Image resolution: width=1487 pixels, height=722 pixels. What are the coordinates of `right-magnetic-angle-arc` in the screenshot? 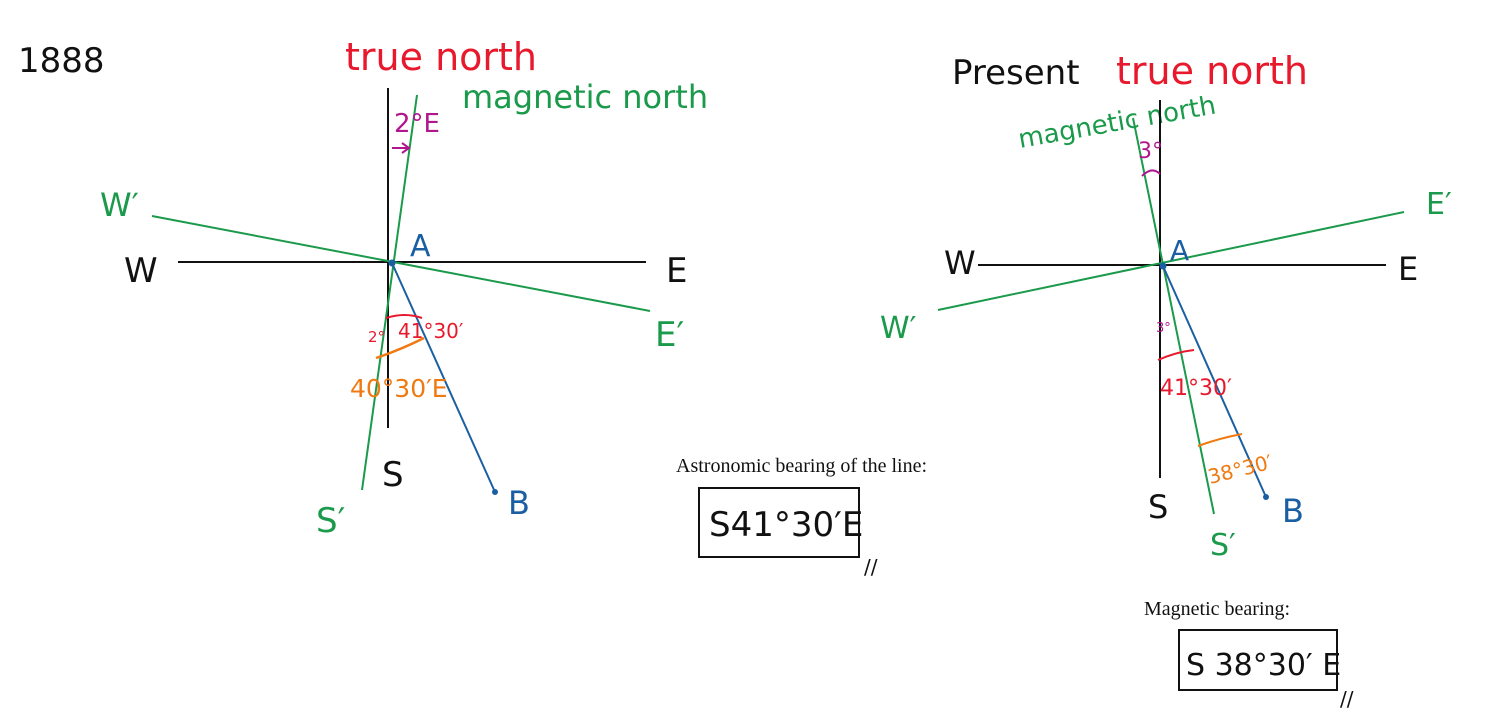 It's located at (1220, 440).